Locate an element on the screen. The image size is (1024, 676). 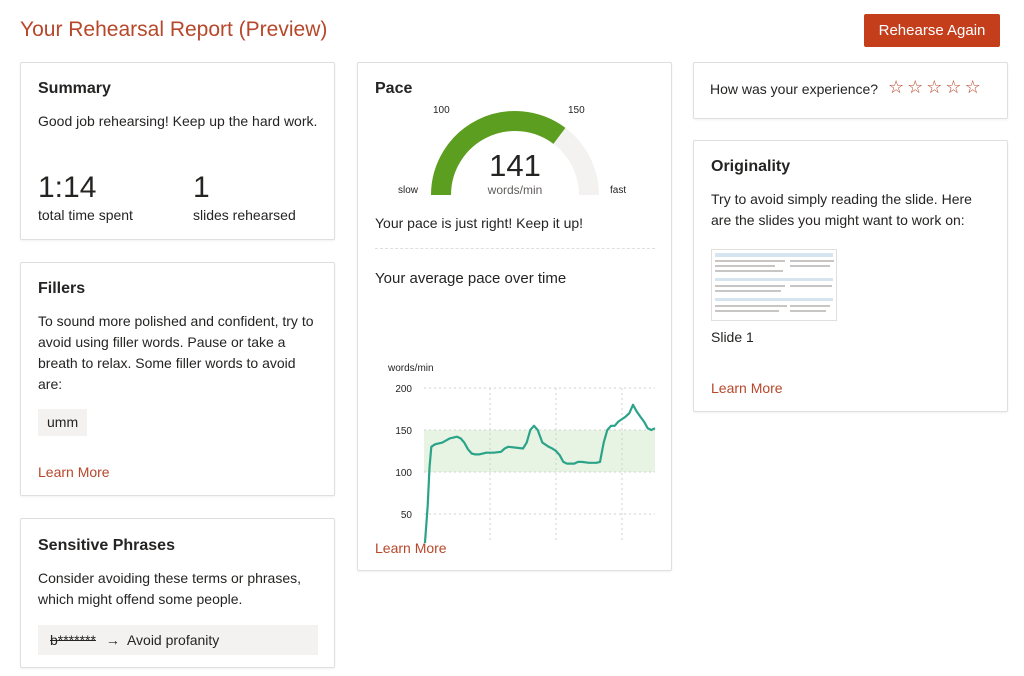
pace-over-time-title: Your average pace over time is located at coordinates (471, 278).